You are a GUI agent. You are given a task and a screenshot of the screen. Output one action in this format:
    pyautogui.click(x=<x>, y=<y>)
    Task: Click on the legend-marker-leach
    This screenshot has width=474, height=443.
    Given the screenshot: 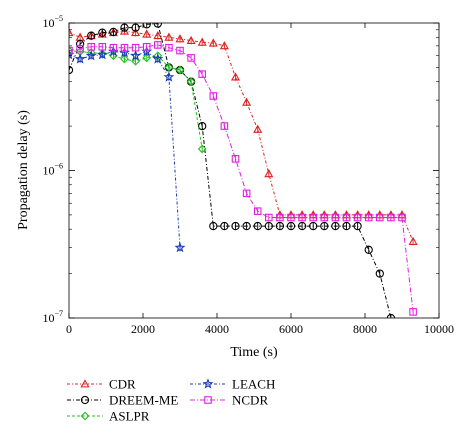 What is the action you would take?
    pyautogui.click(x=208, y=383)
    